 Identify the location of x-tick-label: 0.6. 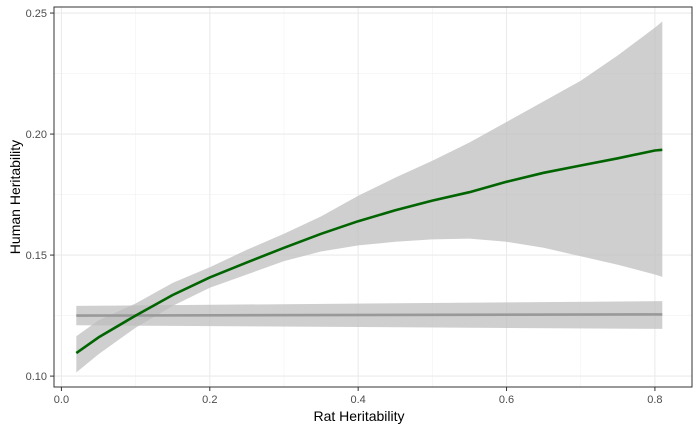
(506, 400).